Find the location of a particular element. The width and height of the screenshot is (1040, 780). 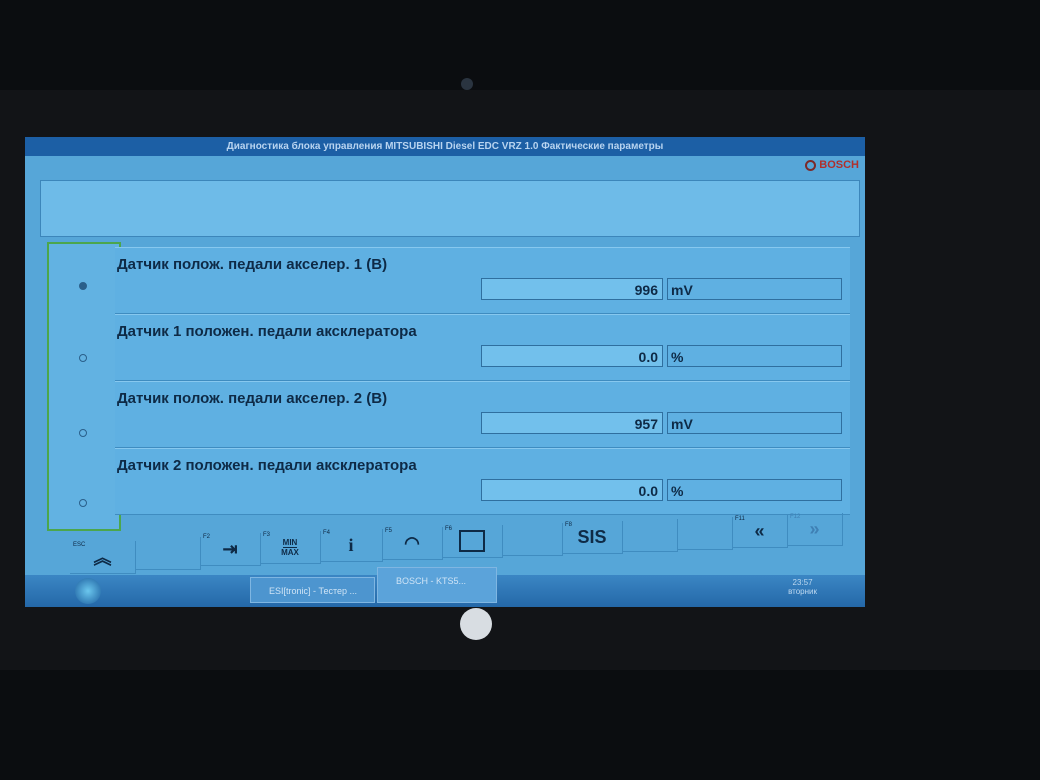

f2-button: F2 ⇥ is located at coordinates (230, 549).